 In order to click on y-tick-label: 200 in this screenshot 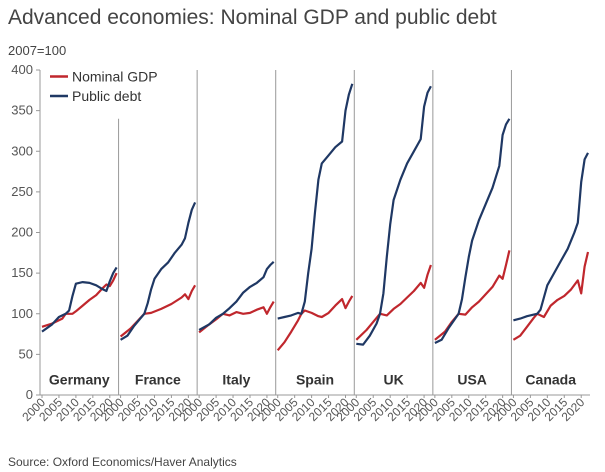, I will do `click(22, 232)`.